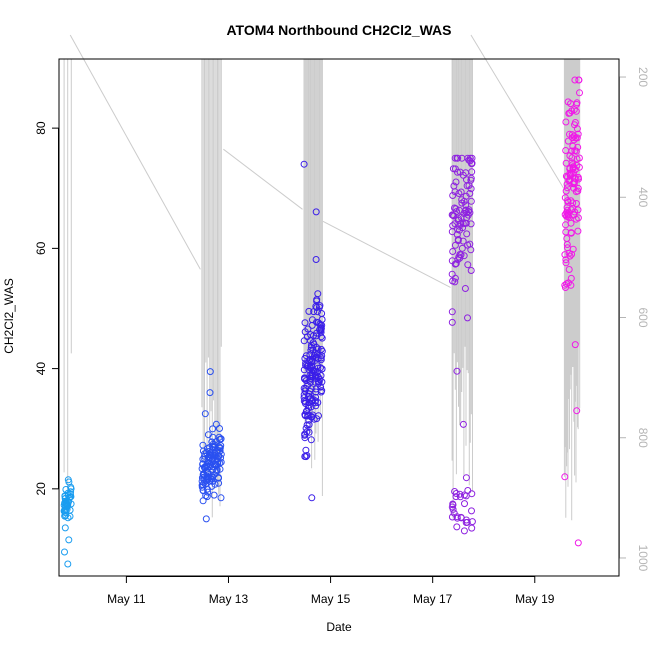 The width and height of the screenshot is (650, 650). Describe the element at coordinates (643, 197) in the screenshot. I see `secondary-tick-label: 400` at that location.